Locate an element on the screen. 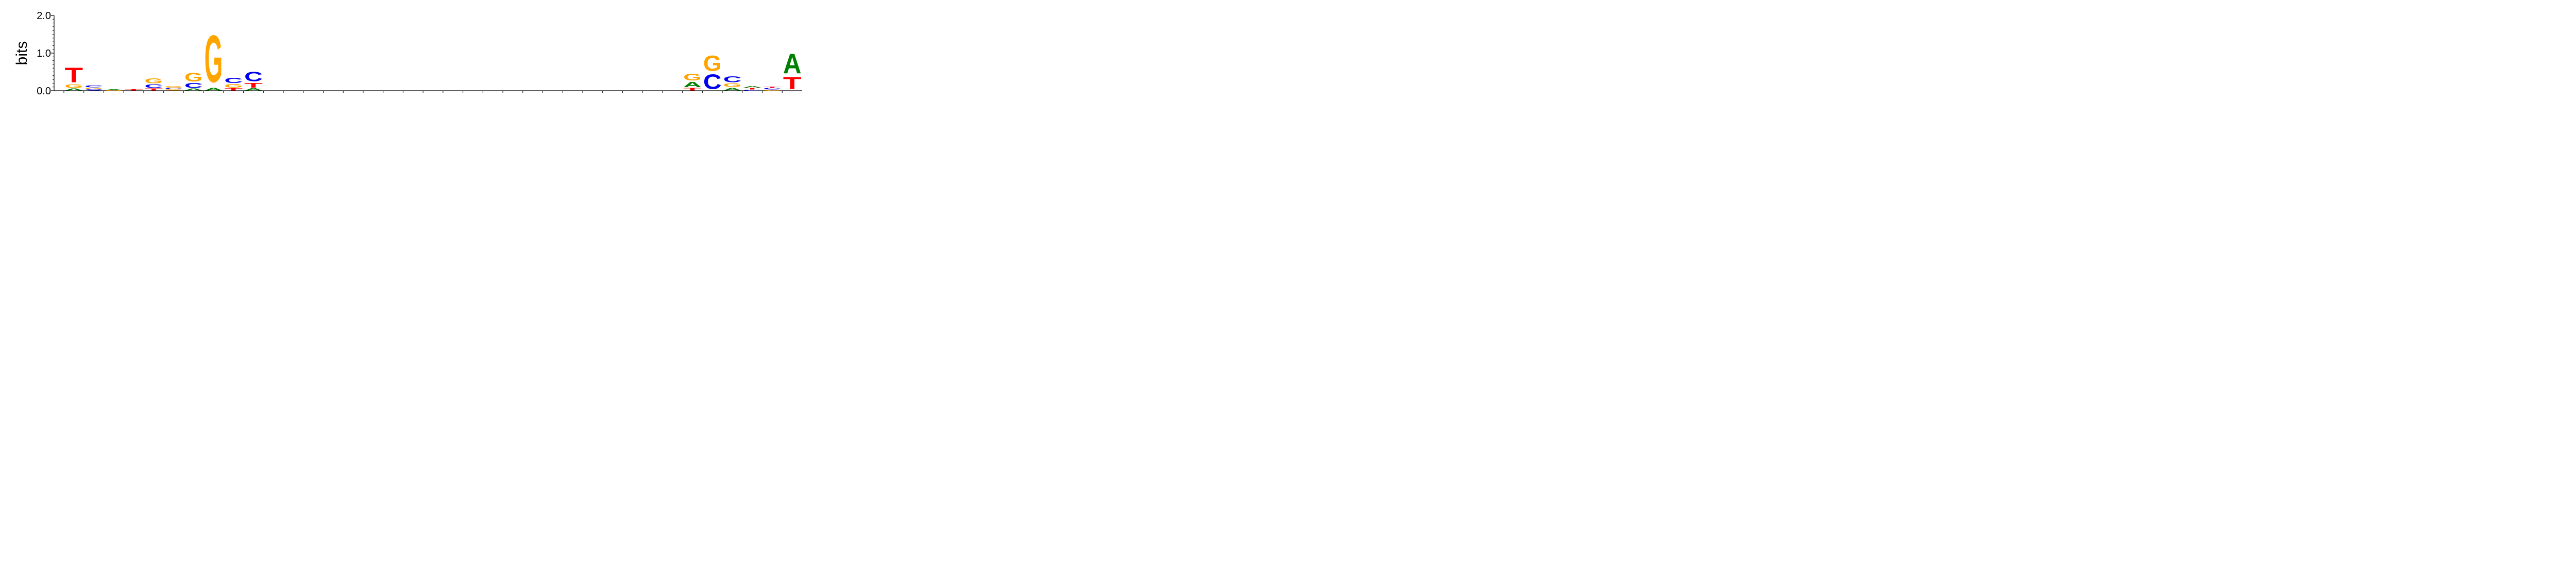 The image size is (2576, 563). y-axis-title: bits is located at coordinates (21, 53).